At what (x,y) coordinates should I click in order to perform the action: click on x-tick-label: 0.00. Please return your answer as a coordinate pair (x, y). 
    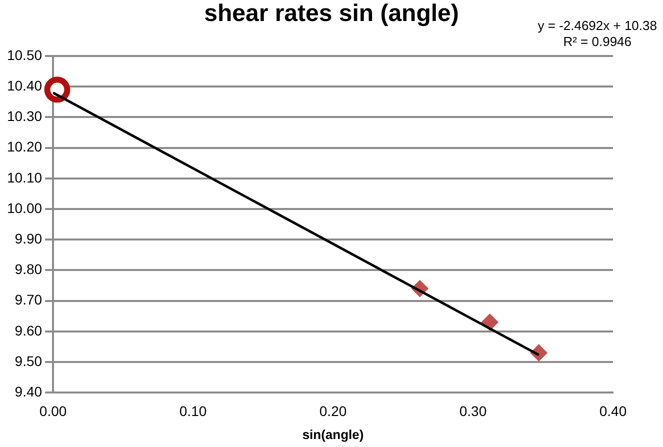
    Looking at the image, I should click on (53, 410).